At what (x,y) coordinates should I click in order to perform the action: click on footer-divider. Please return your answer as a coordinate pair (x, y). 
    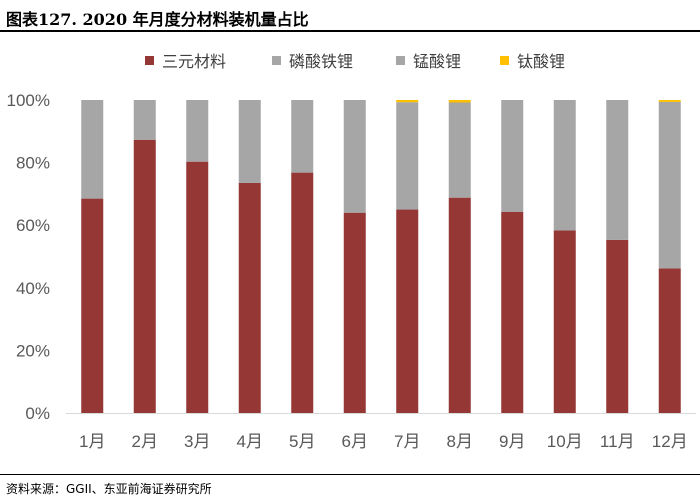
    Looking at the image, I should click on (350, 474).